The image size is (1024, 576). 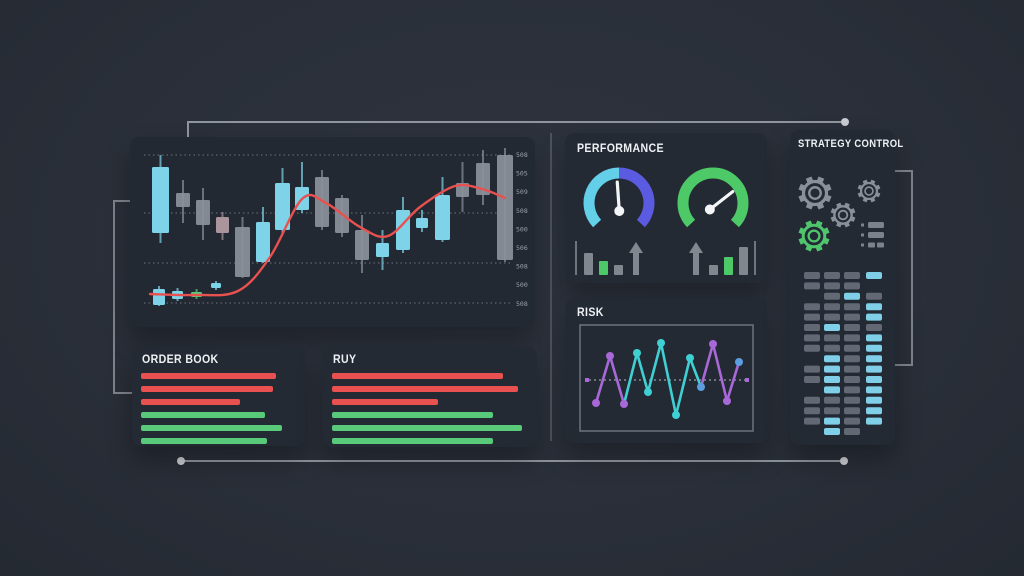 I want to click on candlestick-chart: 508 505 509 508 500 506 508 500 508, so click(x=336, y=228).